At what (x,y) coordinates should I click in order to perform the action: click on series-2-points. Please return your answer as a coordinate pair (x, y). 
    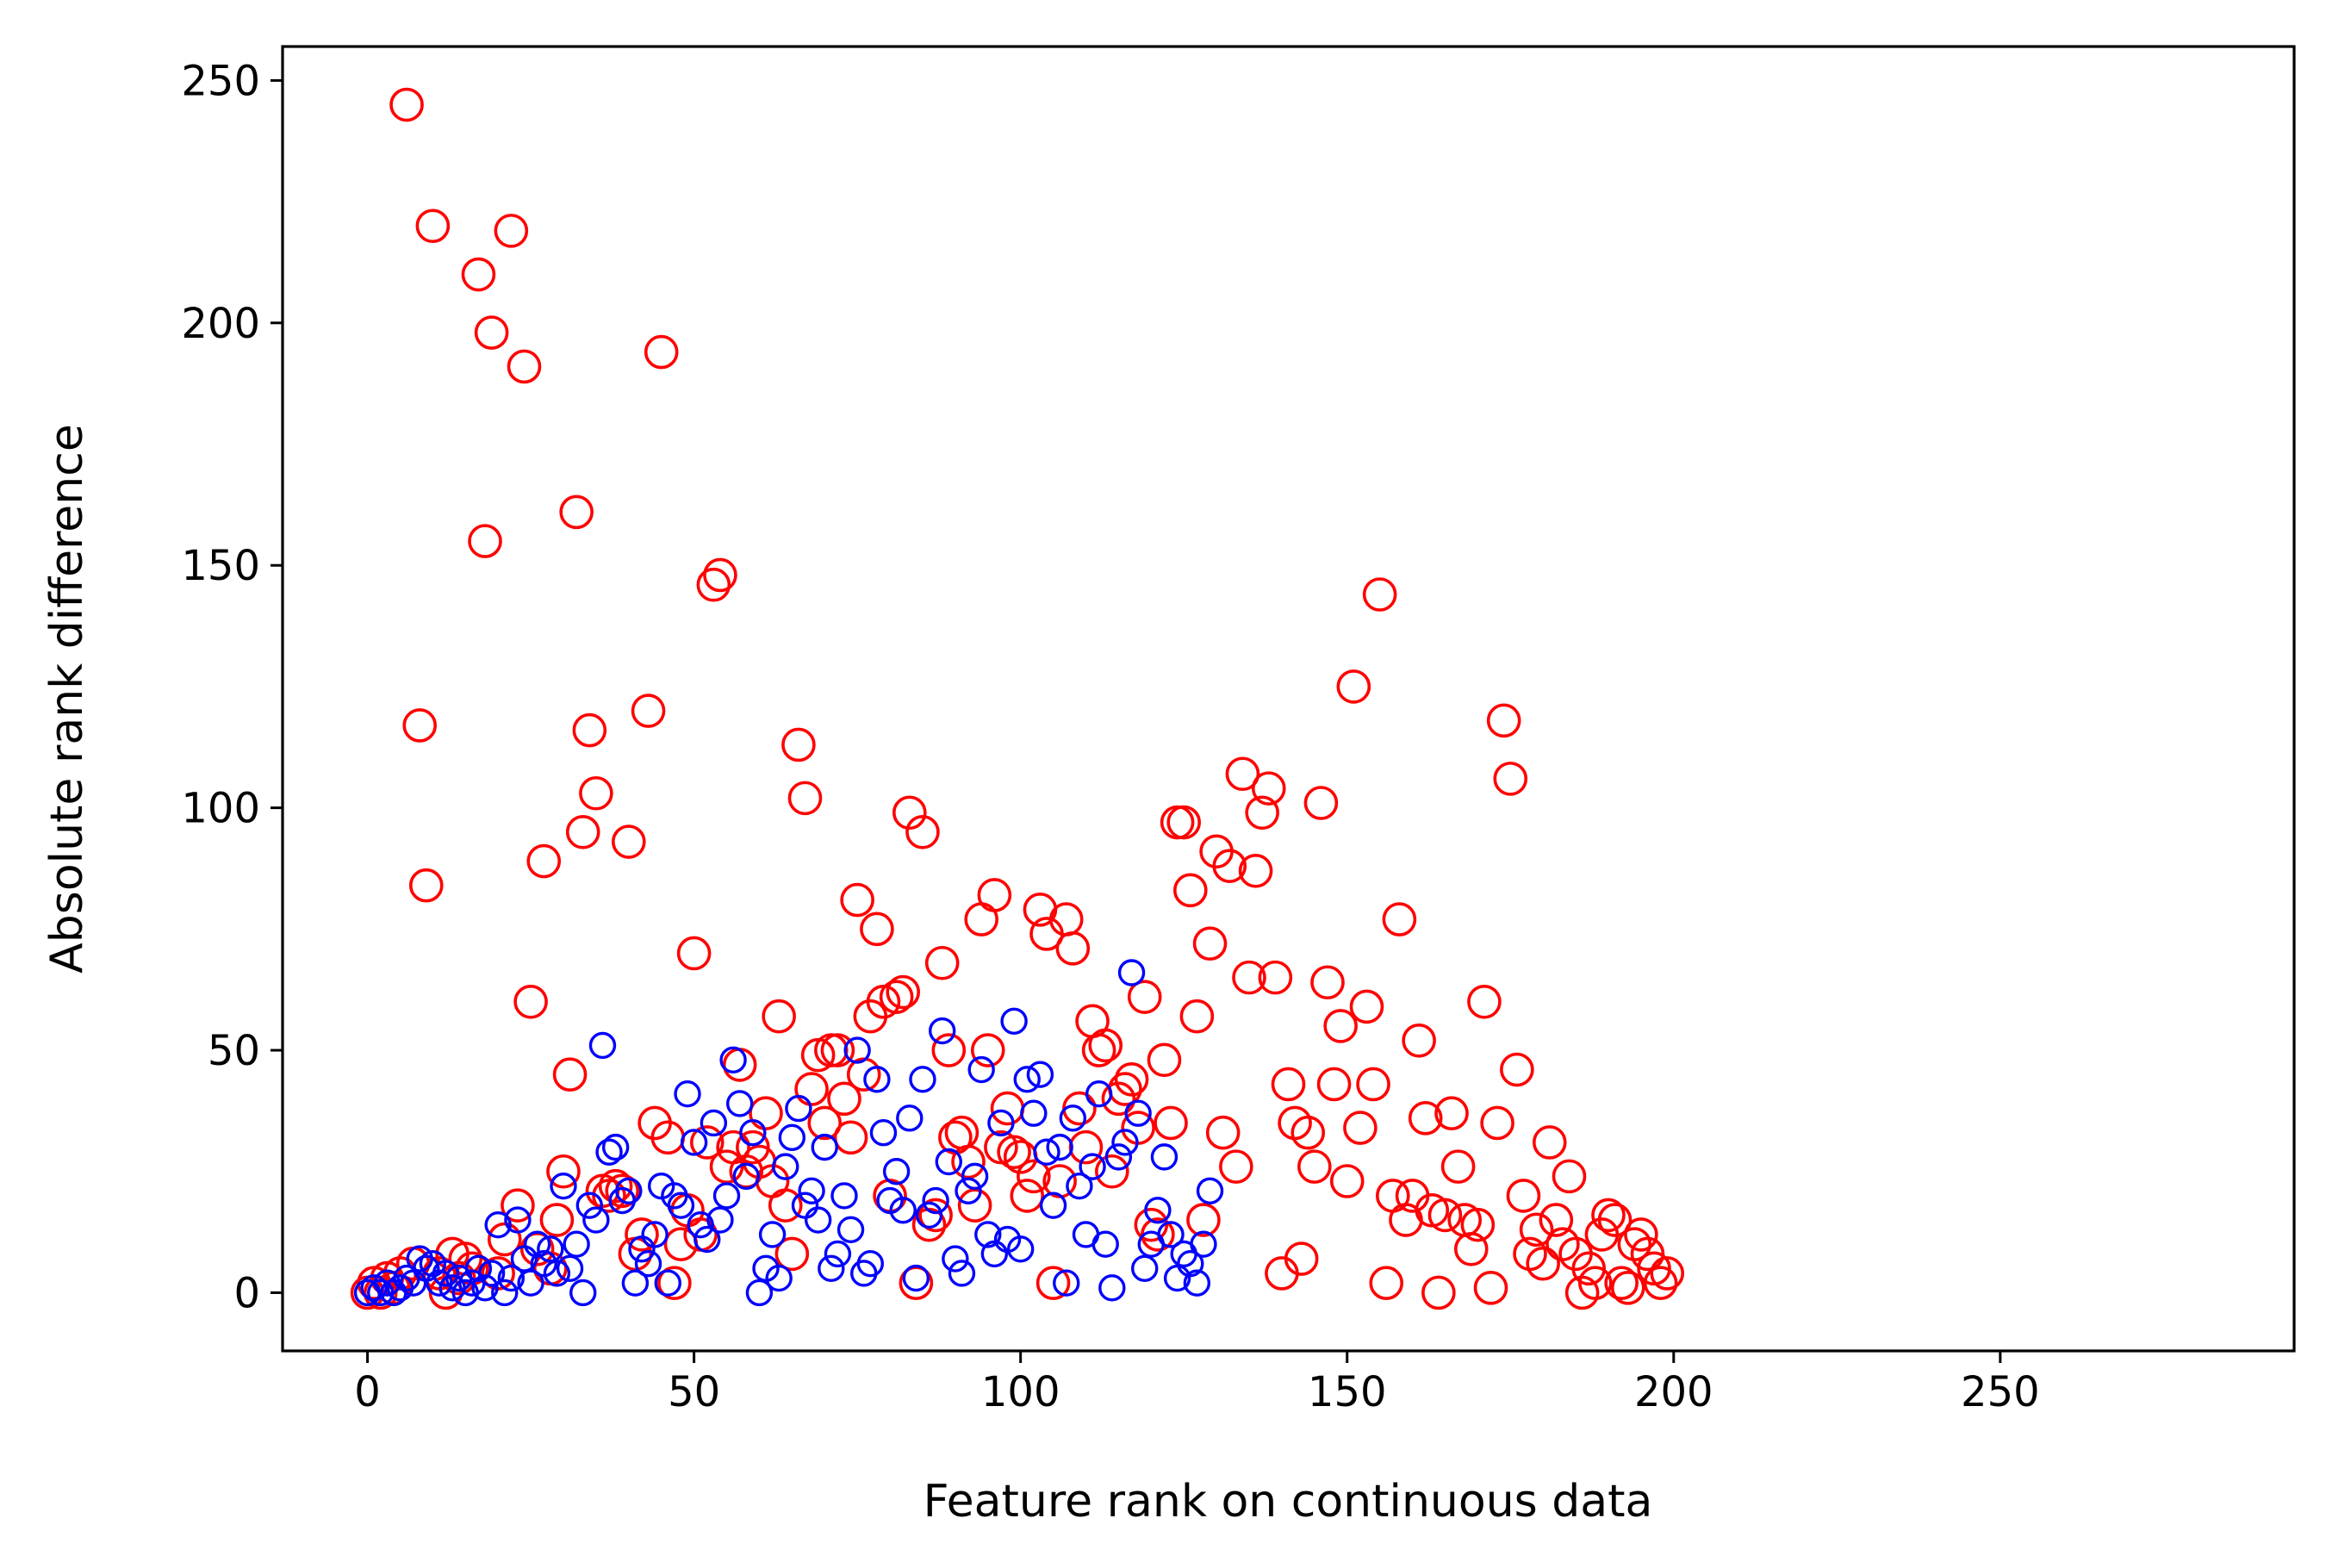
    Looking at the image, I should click on (789, 1133).